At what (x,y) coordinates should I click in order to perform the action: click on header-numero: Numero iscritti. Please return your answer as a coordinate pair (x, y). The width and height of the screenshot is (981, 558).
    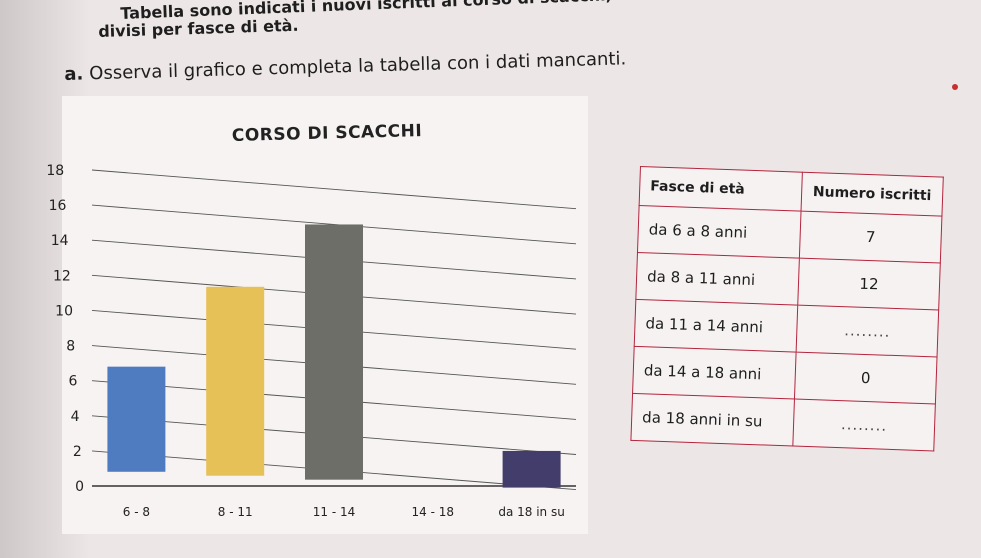
    Looking at the image, I should click on (872, 194).